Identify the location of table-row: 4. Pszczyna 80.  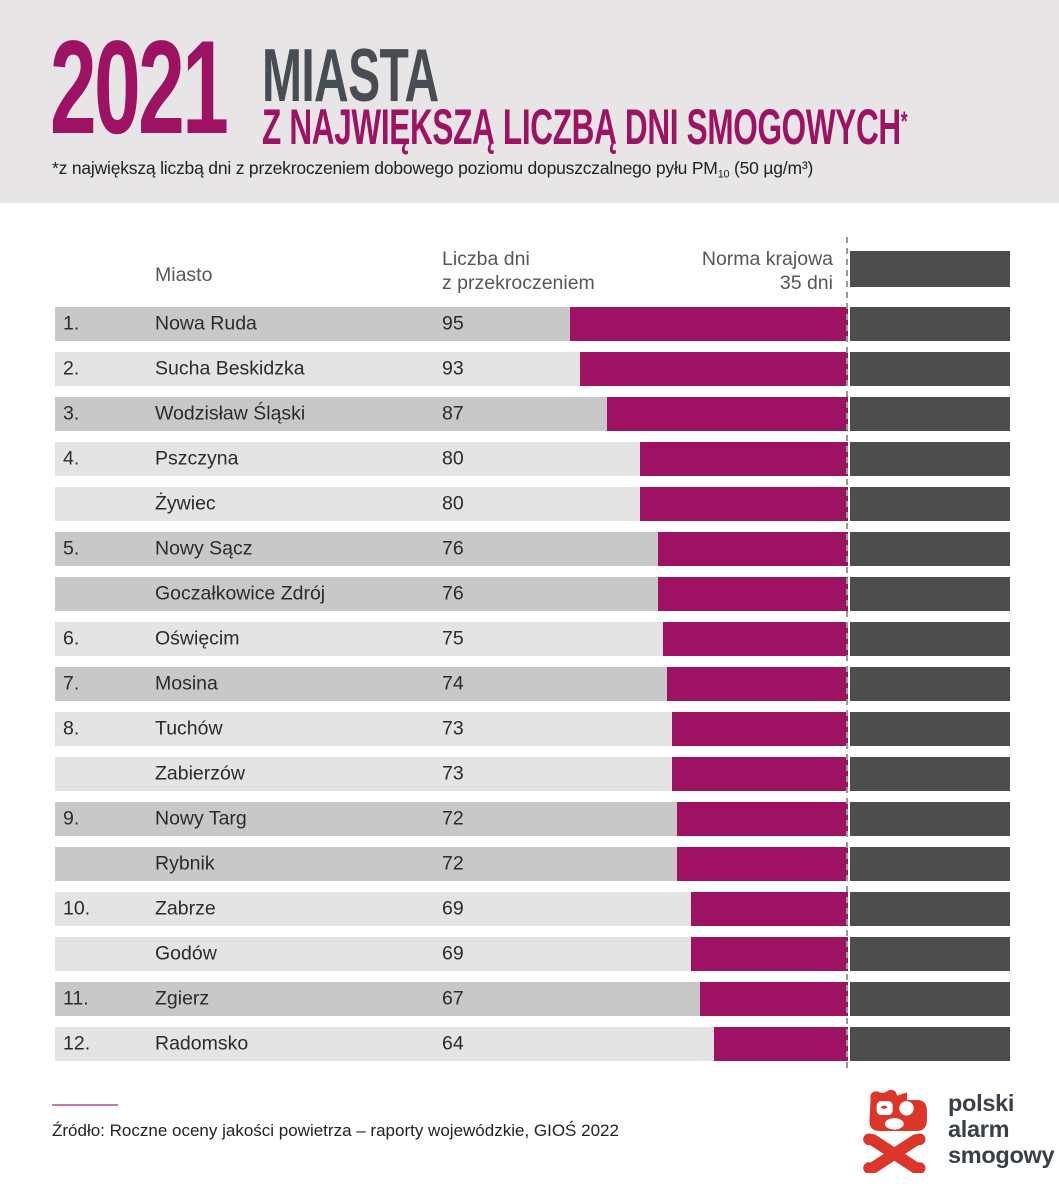
(532, 459).